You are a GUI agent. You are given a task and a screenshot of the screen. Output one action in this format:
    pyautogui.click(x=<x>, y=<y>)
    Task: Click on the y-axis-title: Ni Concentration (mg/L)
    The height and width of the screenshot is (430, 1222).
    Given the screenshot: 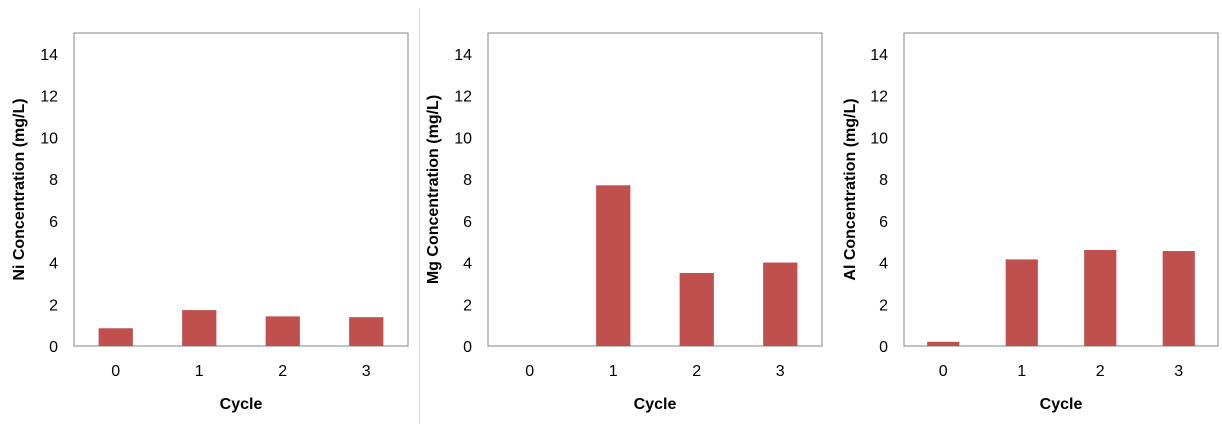 What is the action you would take?
    pyautogui.click(x=19, y=189)
    